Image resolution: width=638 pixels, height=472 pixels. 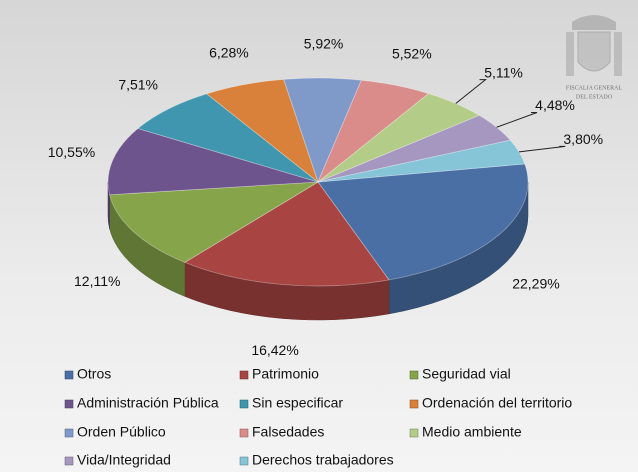 I want to click on data-label: 4,48%, so click(x=555, y=105).